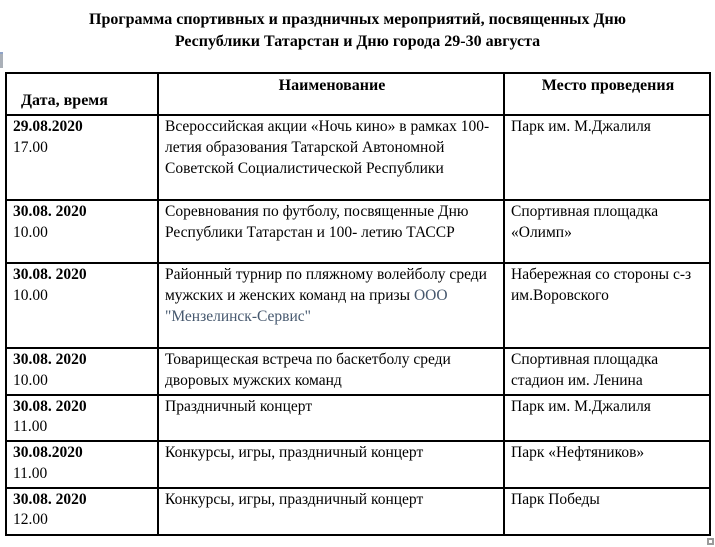 Image resolution: width=715 pixels, height=547 pixels. What do you see at coordinates (82, 94) in the screenshot?
I see `header-date-time: Дата, время` at bounding box center [82, 94].